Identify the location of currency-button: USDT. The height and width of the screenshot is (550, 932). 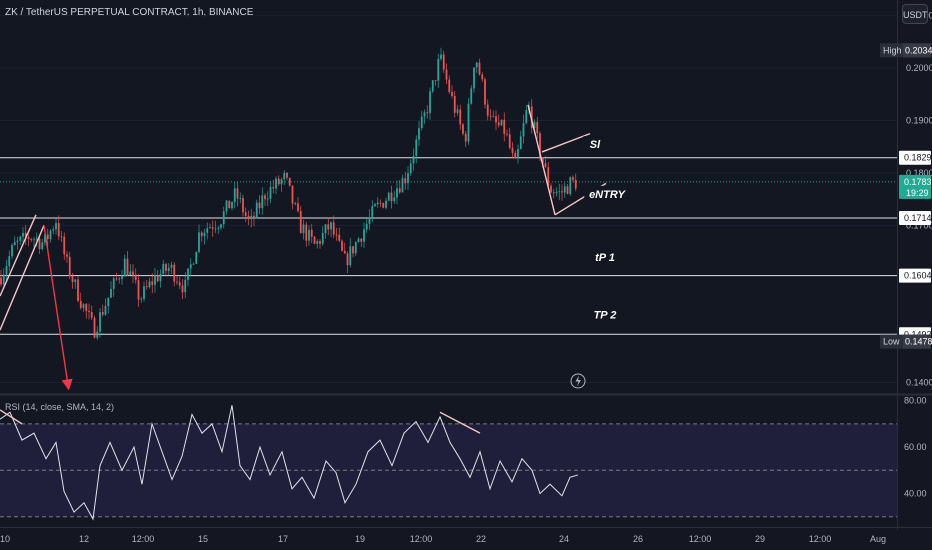
(915, 14).